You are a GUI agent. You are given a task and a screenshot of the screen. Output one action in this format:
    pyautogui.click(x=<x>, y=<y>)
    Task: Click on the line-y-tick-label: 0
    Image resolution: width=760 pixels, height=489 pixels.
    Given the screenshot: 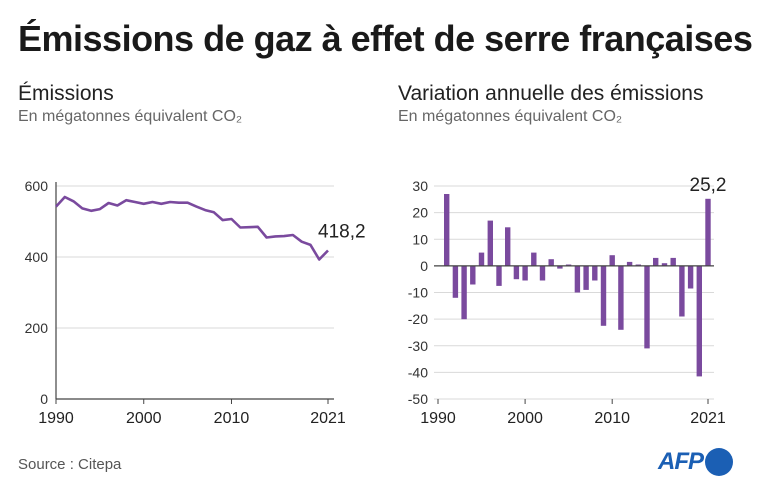 What is the action you would take?
    pyautogui.click(x=44, y=399)
    